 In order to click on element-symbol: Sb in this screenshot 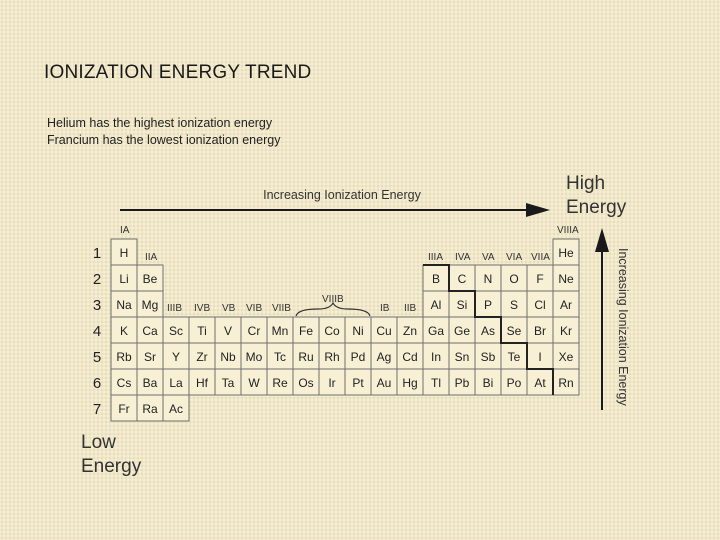, I will do `click(488, 357)`.